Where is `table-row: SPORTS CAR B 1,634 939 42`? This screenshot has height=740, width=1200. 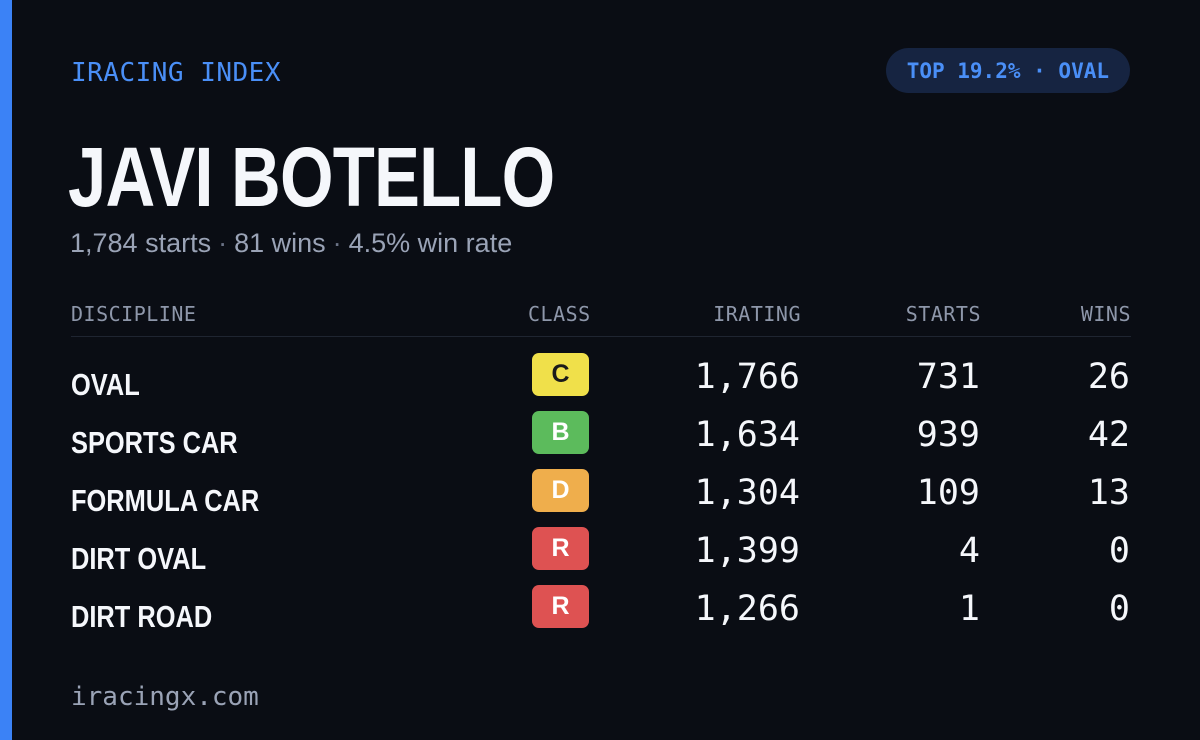
table-row: SPORTS CAR B 1,634 939 42 is located at coordinates (601, 438).